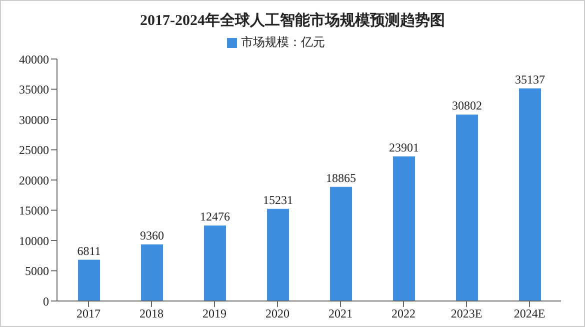  I want to click on data-label: 15231, so click(278, 199).